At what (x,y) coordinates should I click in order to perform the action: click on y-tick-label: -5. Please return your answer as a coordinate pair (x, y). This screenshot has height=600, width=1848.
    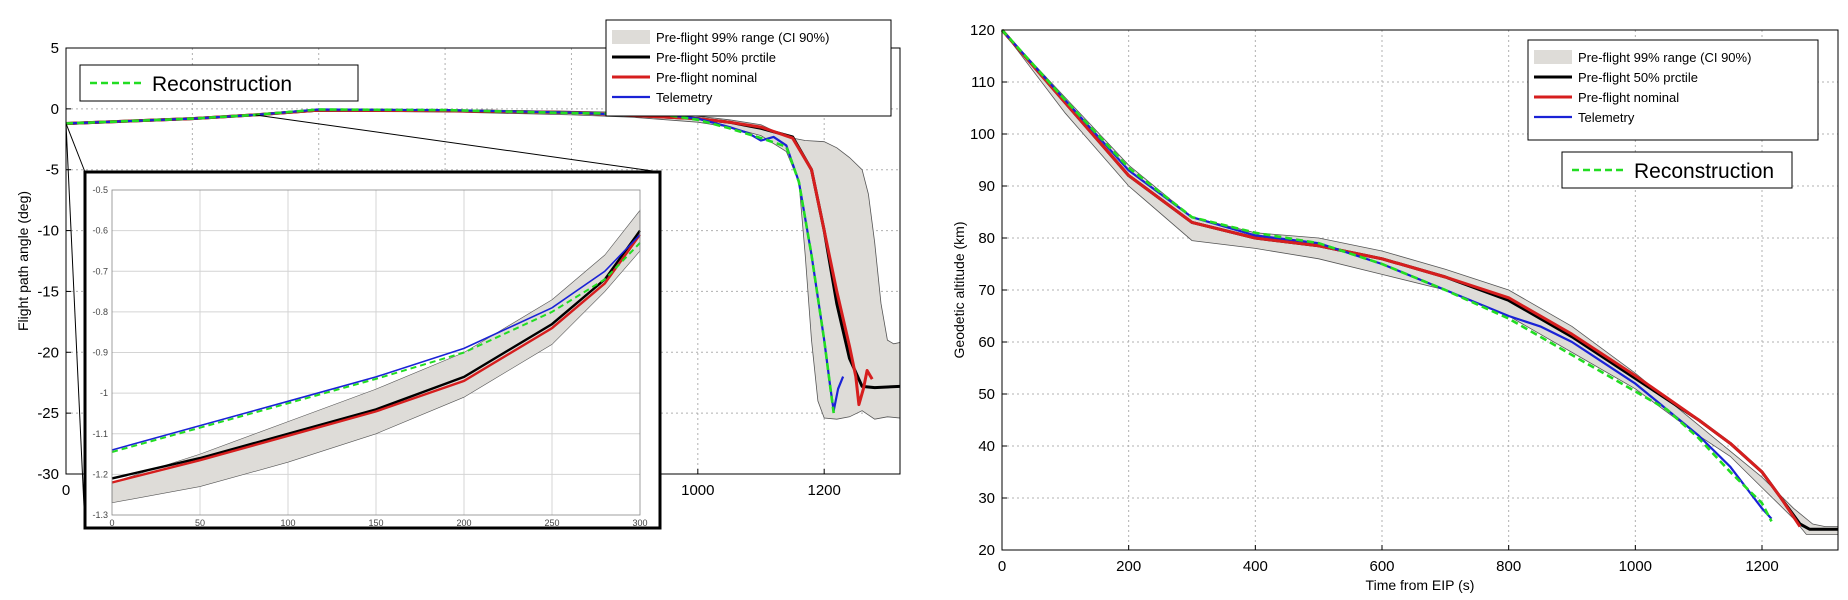
    Looking at the image, I should click on (52, 170).